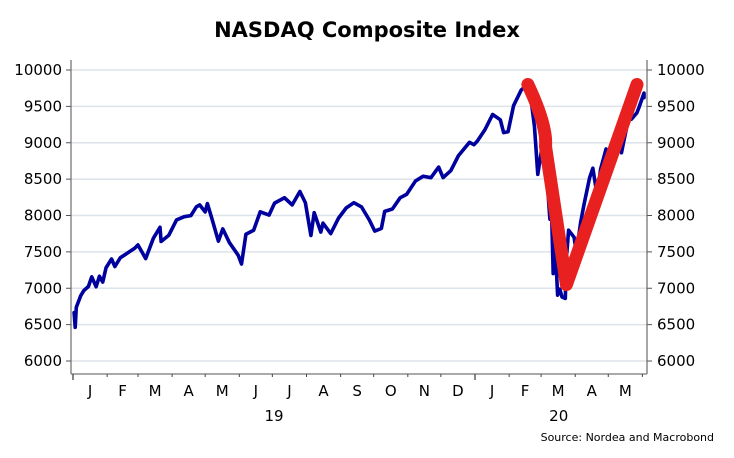 This screenshot has height=458, width=734. I want to click on left-y-tick-label: 9500, so click(43, 106).